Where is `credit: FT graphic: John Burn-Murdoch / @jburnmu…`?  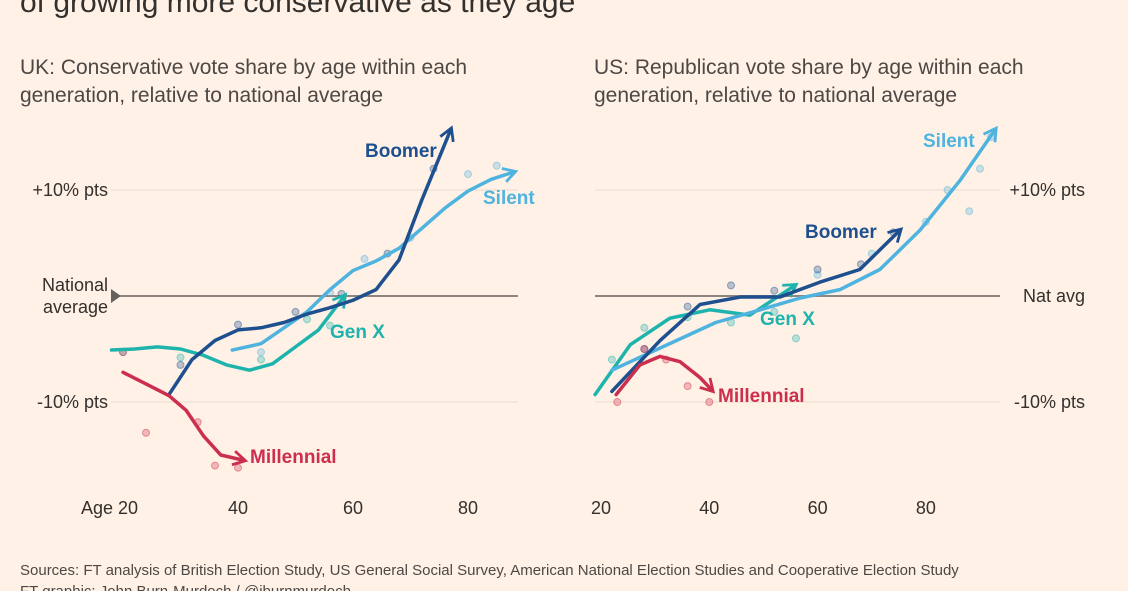
credit: FT graphic: John Burn-Murdoch / @jburnmu… is located at coordinates (185, 587).